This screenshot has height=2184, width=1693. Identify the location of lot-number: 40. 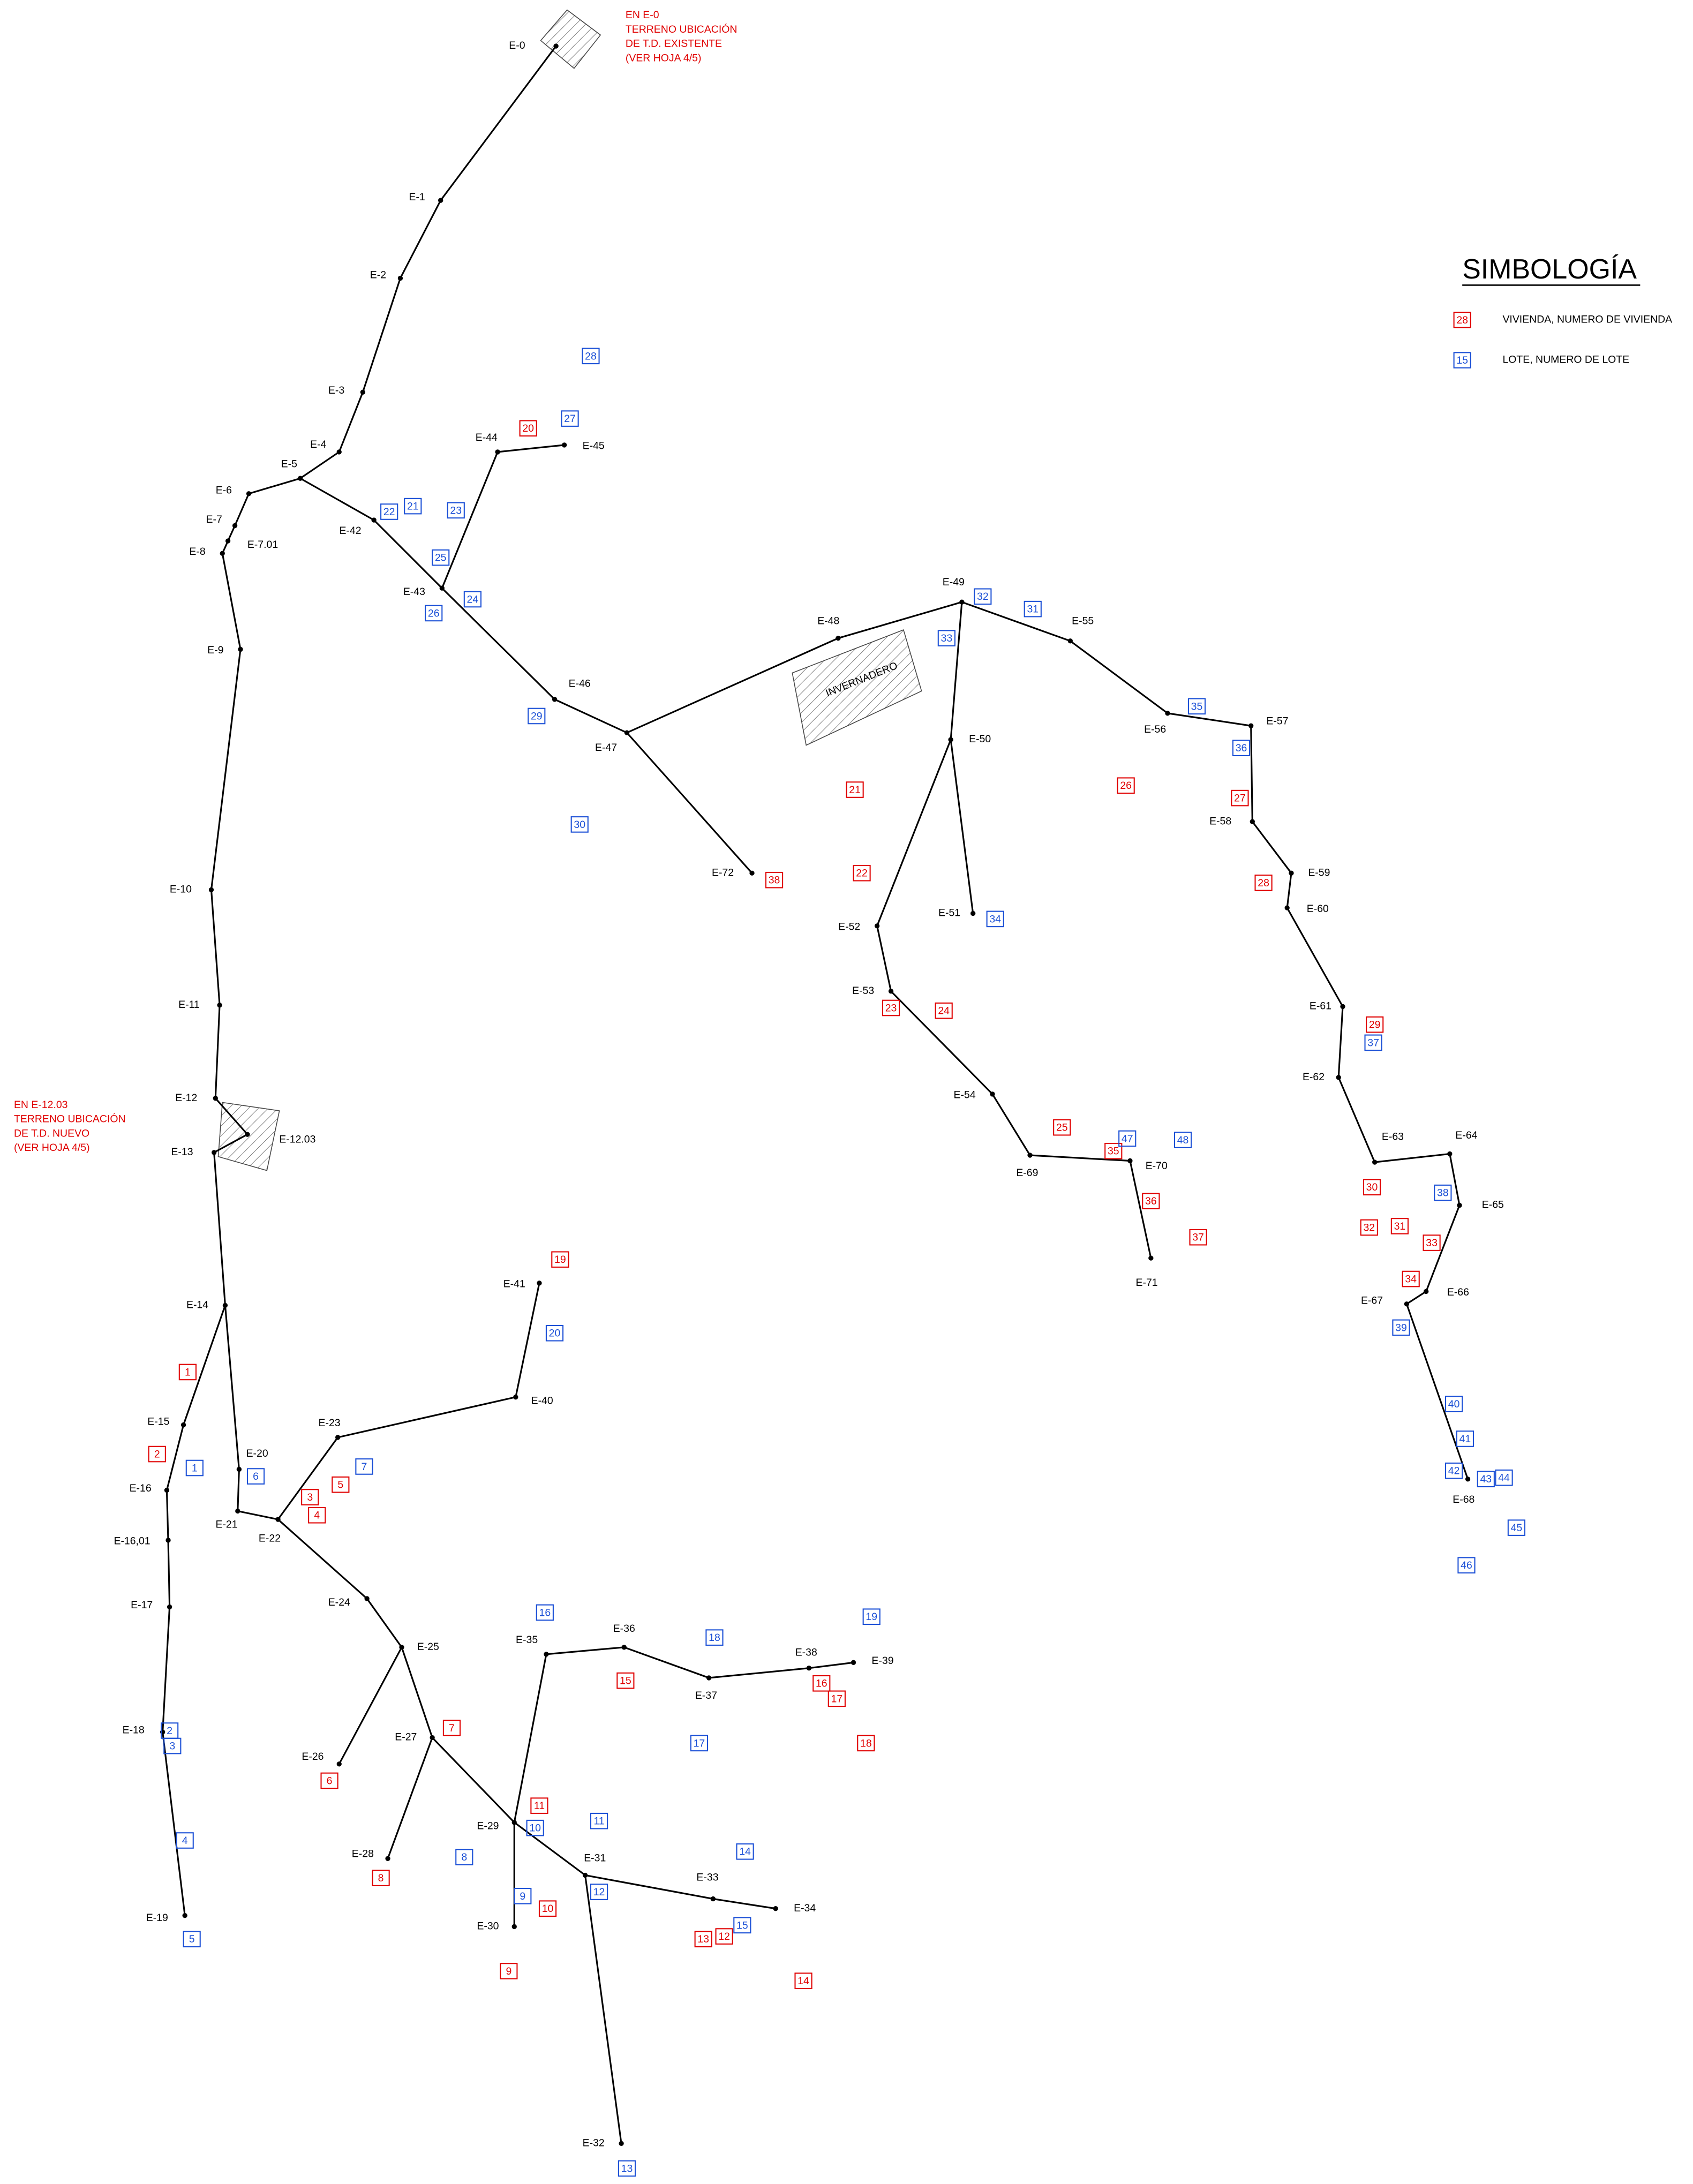
(1454, 1404).